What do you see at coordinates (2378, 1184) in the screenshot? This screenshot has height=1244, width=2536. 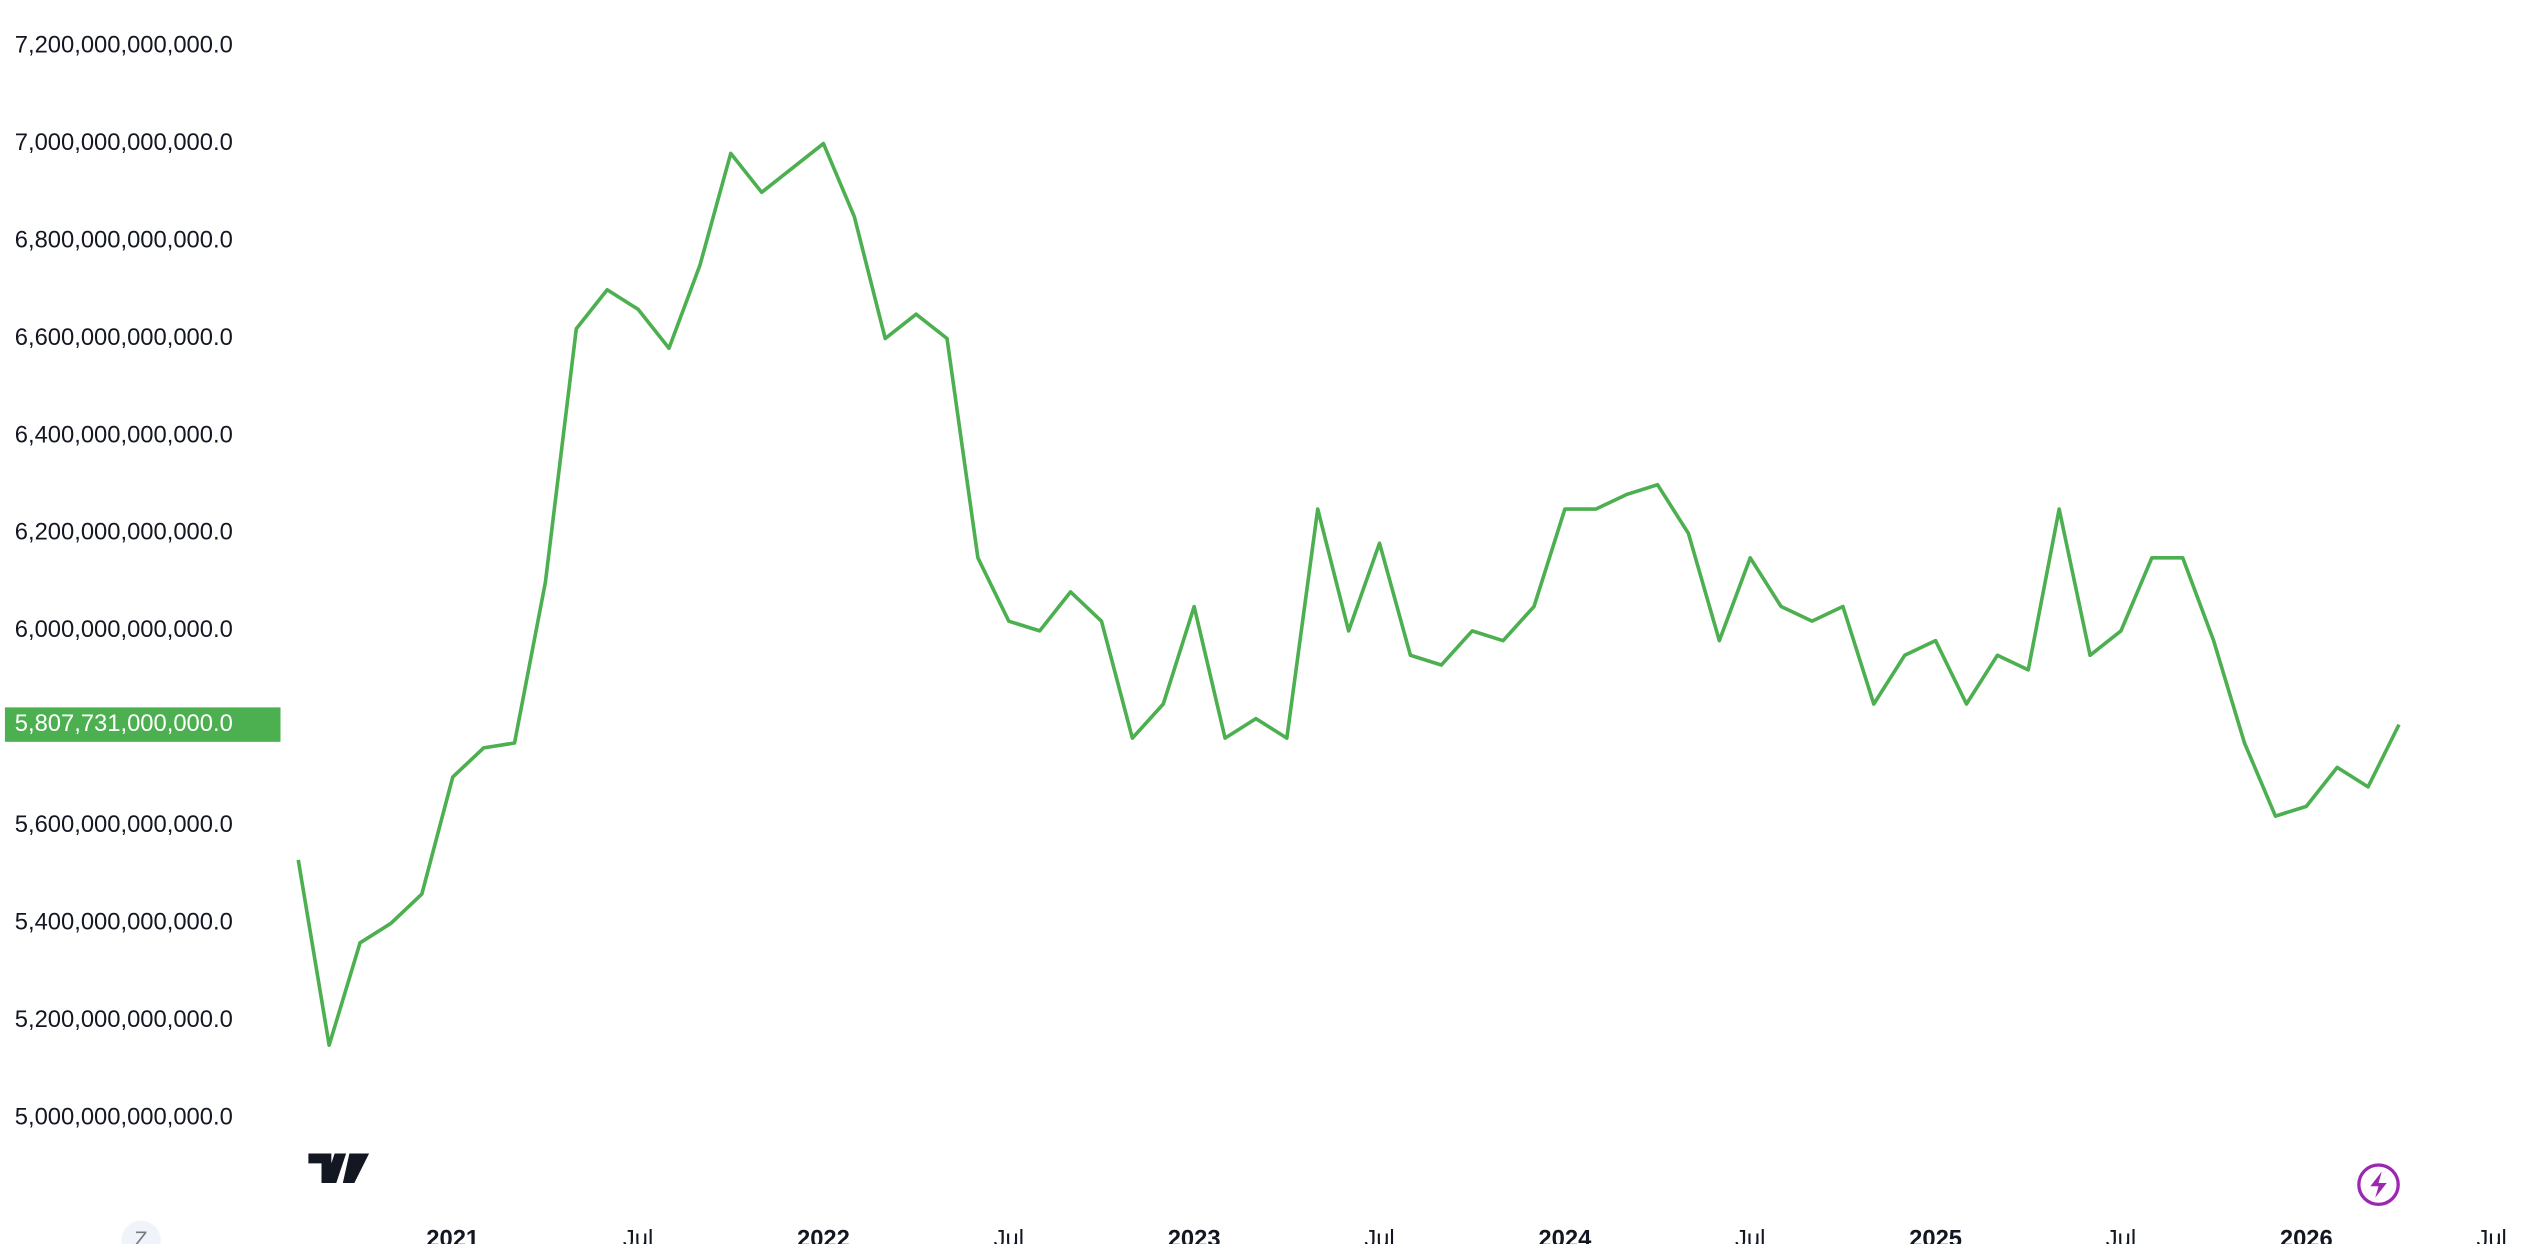 I see `lightning-button` at bounding box center [2378, 1184].